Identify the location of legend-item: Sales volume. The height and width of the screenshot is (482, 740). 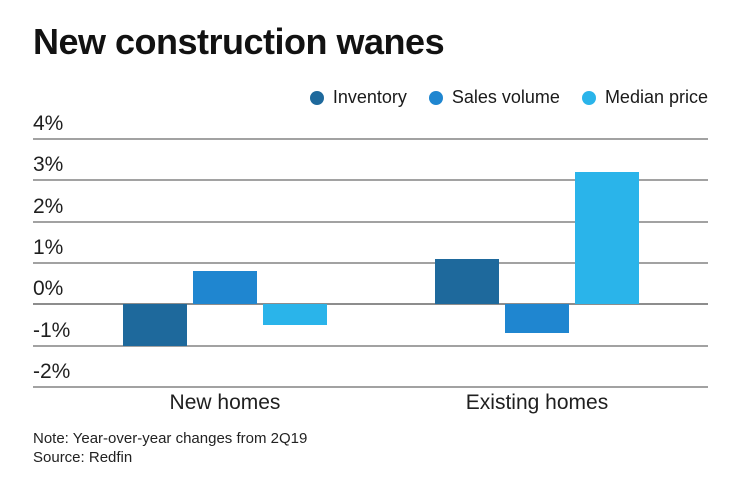
(494, 97).